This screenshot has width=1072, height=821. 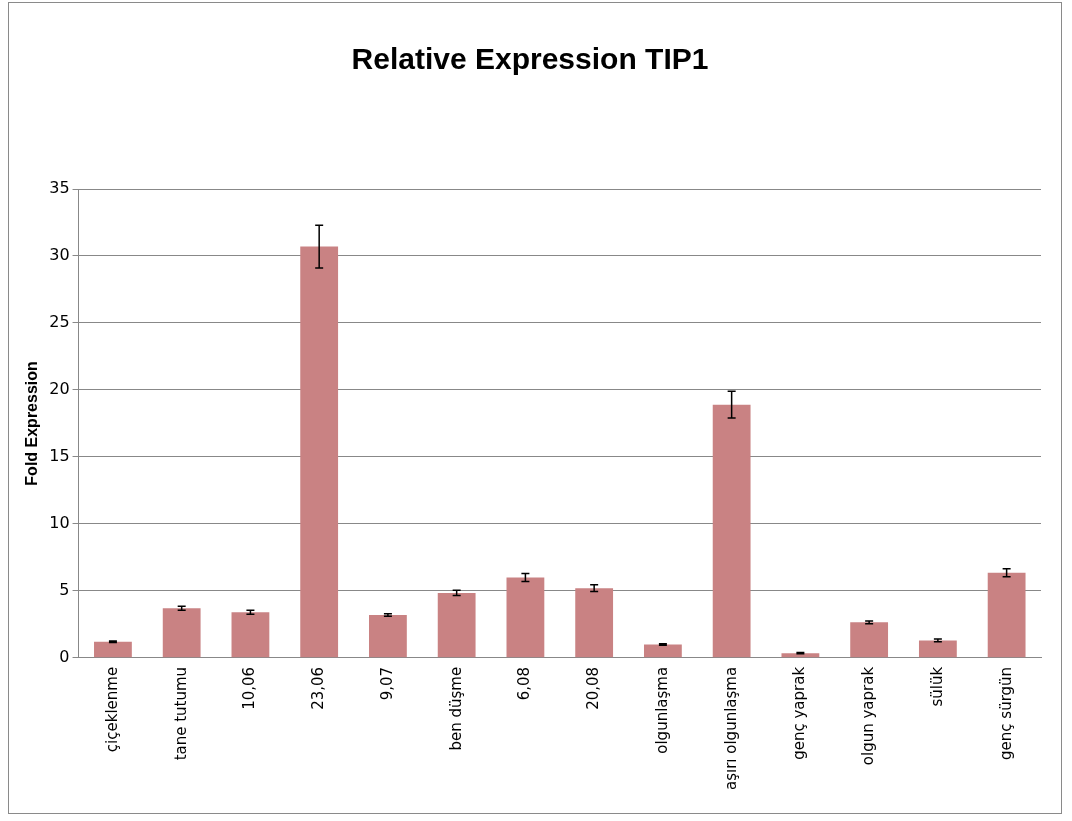 I want to click on y-tick-label: 5, so click(x=64, y=590).